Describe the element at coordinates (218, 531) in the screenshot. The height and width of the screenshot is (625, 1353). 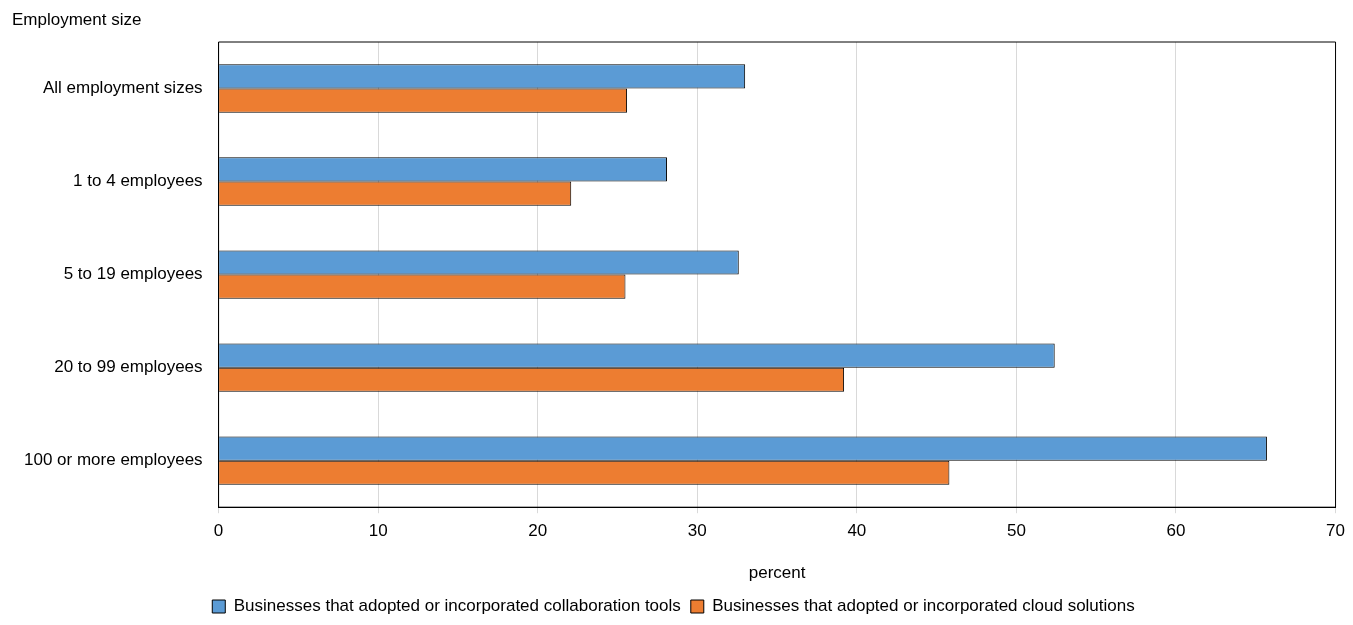
I see `x-tick-label: 0` at that location.